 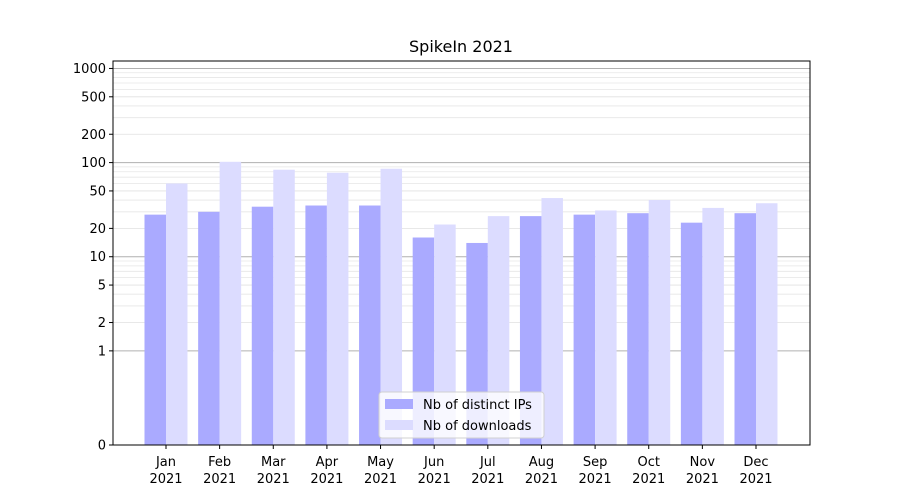 I want to click on y-tick-label: 10, so click(x=97, y=257).